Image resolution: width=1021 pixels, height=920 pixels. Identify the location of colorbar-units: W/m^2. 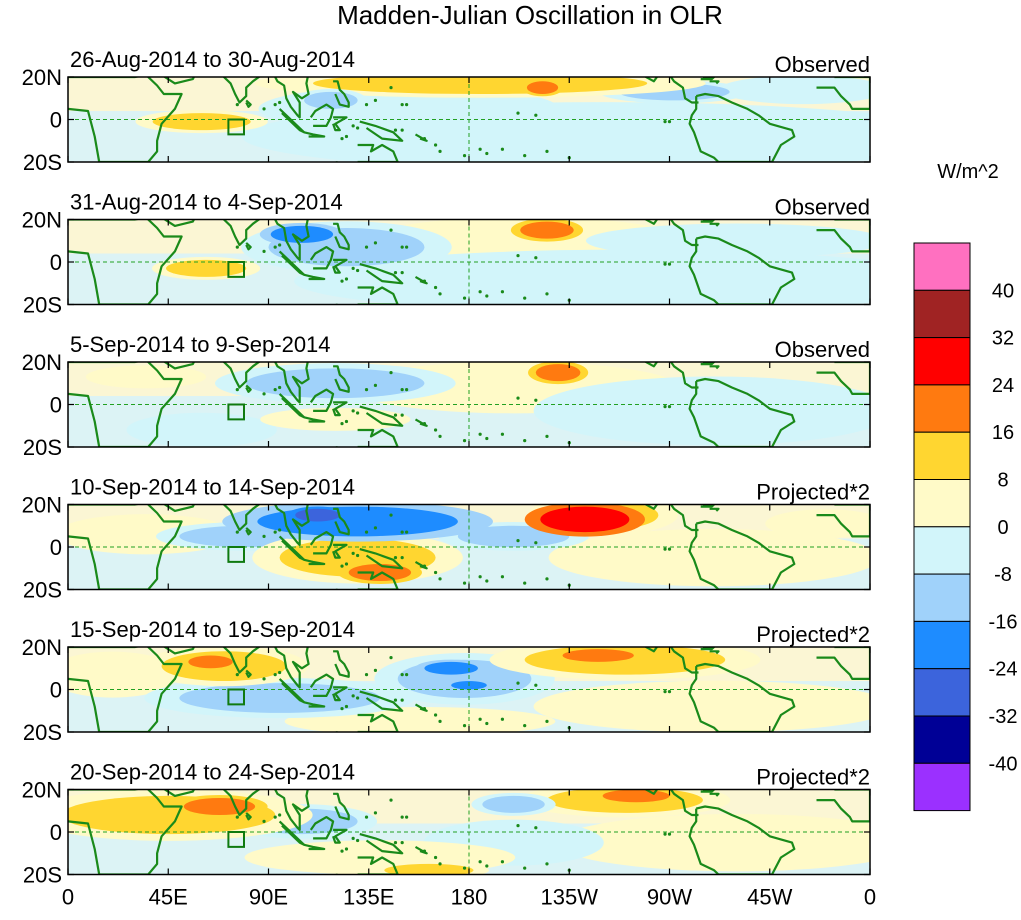
(968, 172).